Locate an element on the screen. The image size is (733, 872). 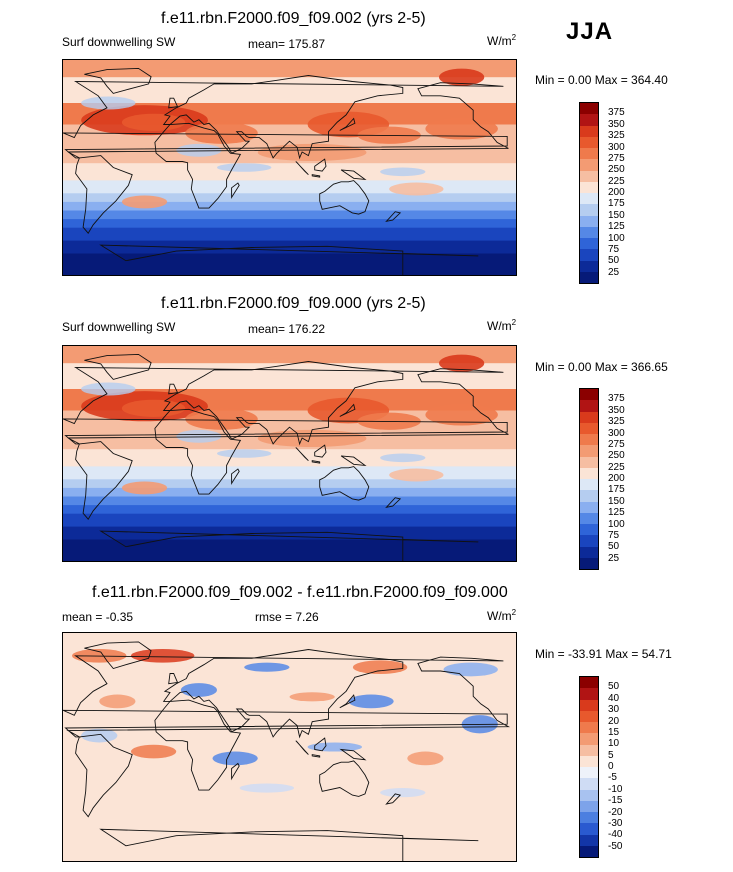
colorbar-tick-label: 15 is located at coordinates (614, 732).